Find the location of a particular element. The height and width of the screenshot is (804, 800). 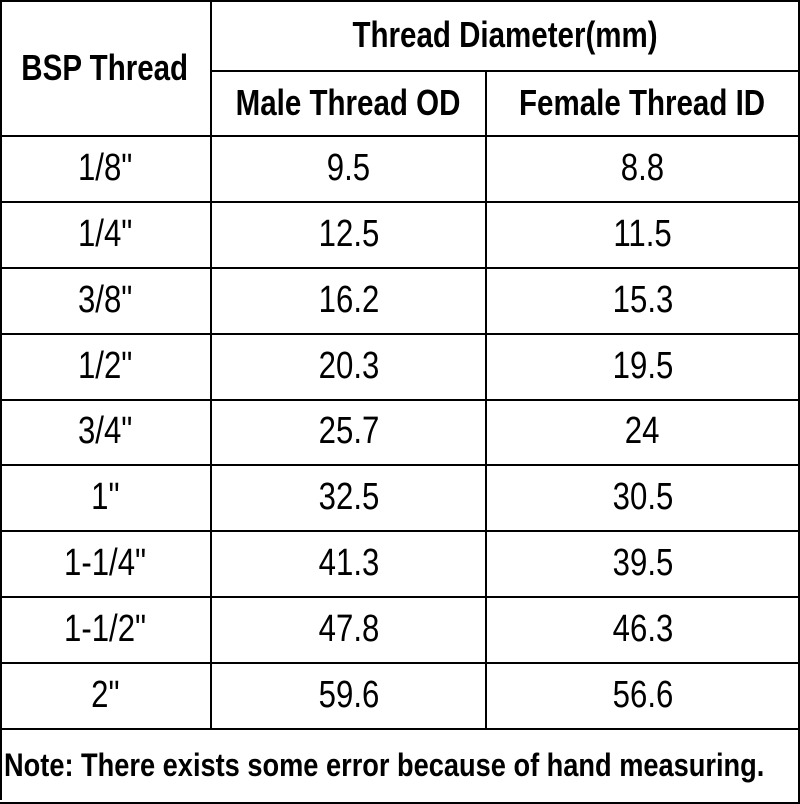

data-cell-text: 39.5 is located at coordinates (642, 562).